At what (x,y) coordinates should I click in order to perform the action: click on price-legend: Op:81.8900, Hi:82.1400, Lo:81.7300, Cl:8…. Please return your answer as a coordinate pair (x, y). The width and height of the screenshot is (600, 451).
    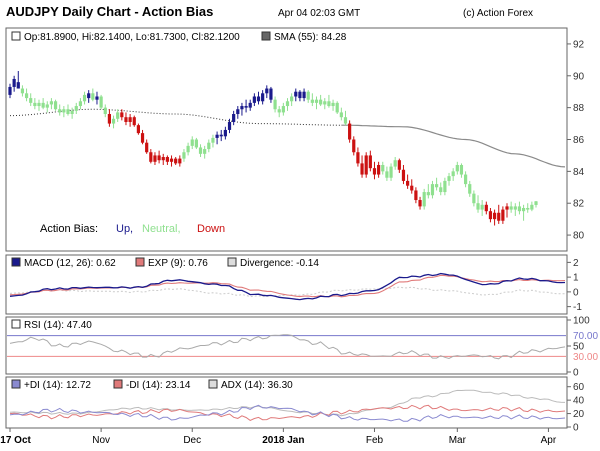
    Looking at the image, I should click on (179, 37).